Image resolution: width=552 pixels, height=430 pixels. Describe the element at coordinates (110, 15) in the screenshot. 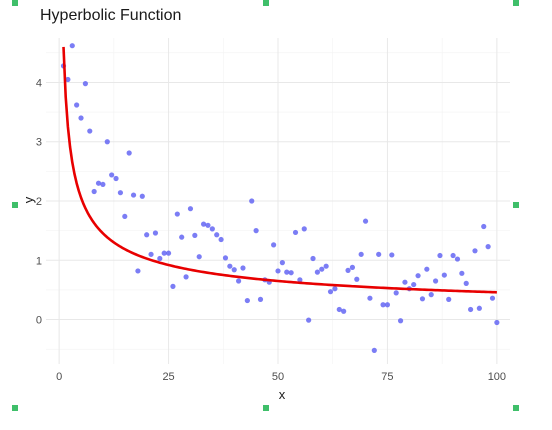

I see `chart-title: Hyperbolic Function` at that location.